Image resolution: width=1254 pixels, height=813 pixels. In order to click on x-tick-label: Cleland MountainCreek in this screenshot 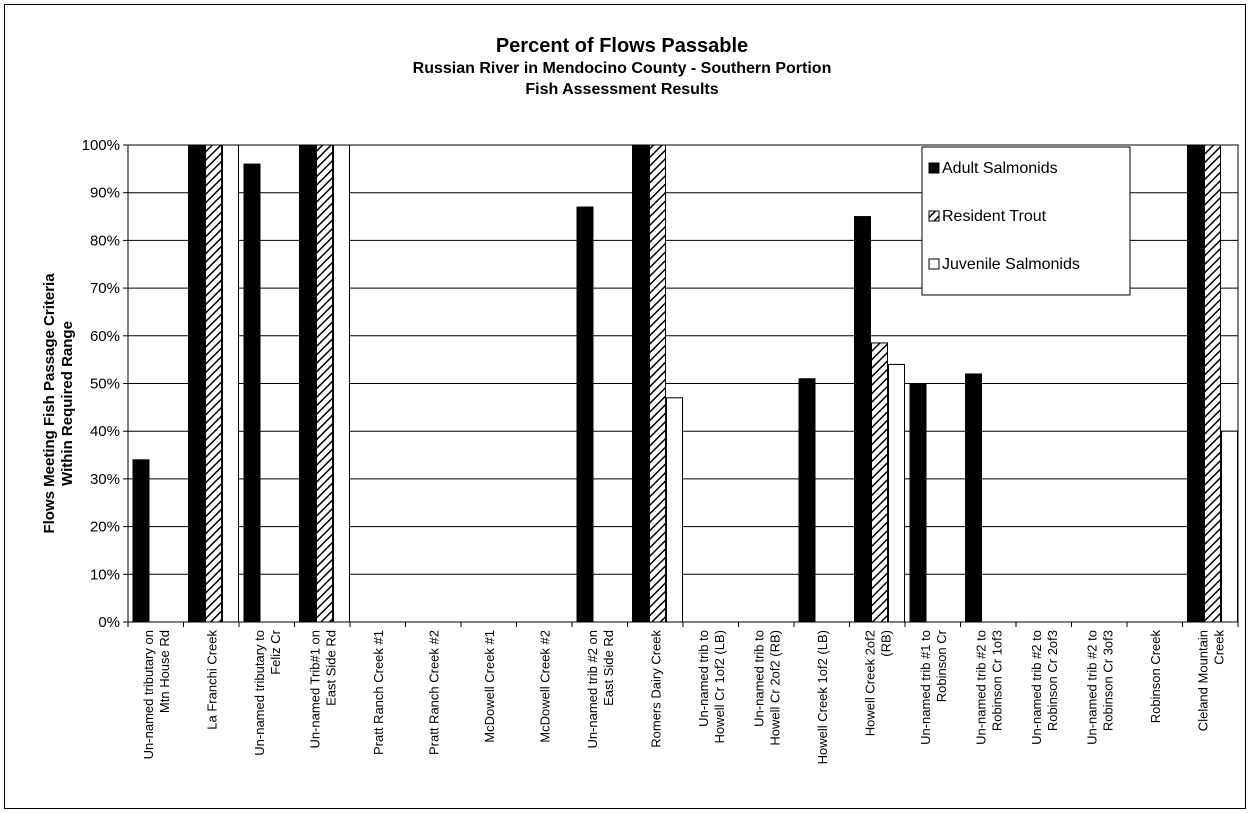, I will do `click(1210, 681)`.